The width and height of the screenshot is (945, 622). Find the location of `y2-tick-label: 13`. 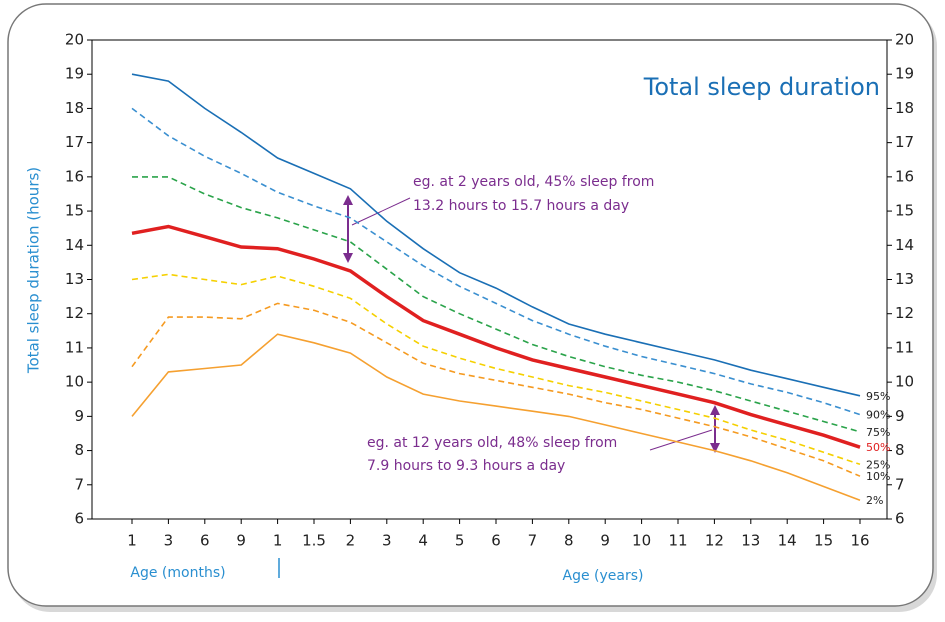

y2-tick-label: 13 is located at coordinates (904, 279).